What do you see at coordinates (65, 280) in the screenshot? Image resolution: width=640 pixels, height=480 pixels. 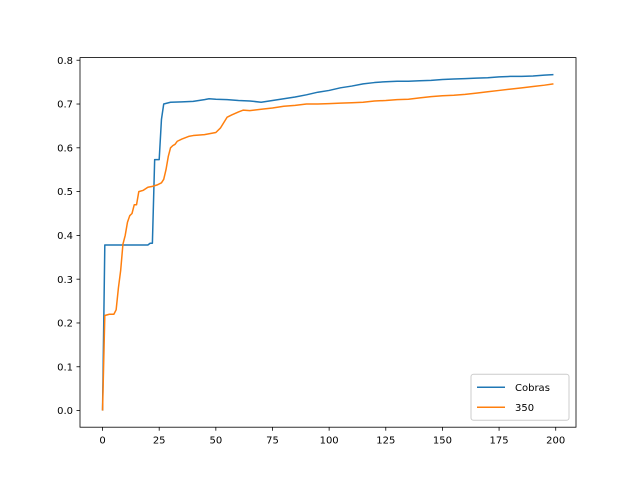 I see `y-tick-label: 0.3` at bounding box center [65, 280].